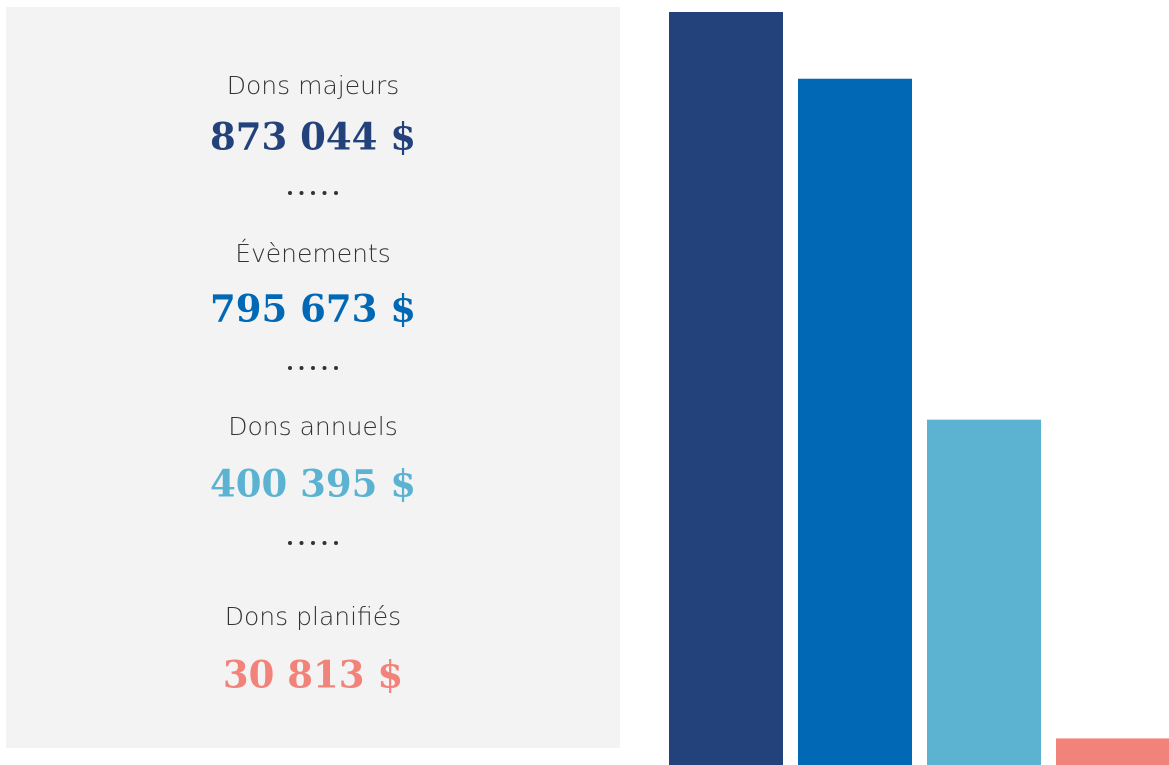 The image size is (1169, 765). Describe the element at coordinates (313, 85) in the screenshot. I see `category-label: Dons majeurs` at that location.